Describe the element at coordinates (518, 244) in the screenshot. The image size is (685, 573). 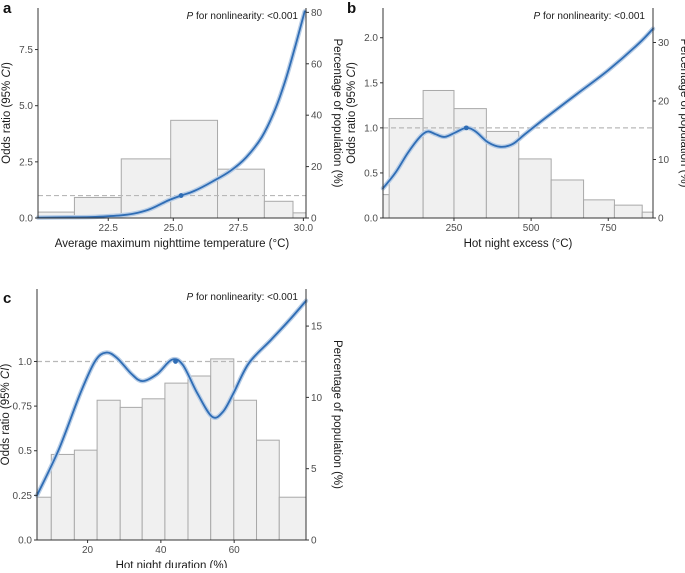
I see `x-axis-title: Hot night excess (°C)` at that location.